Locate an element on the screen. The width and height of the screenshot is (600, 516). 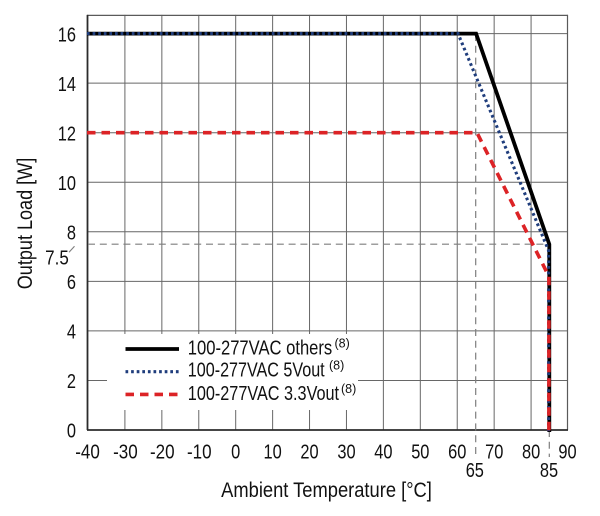
svg-text: -10 is located at coordinates (199, 451).